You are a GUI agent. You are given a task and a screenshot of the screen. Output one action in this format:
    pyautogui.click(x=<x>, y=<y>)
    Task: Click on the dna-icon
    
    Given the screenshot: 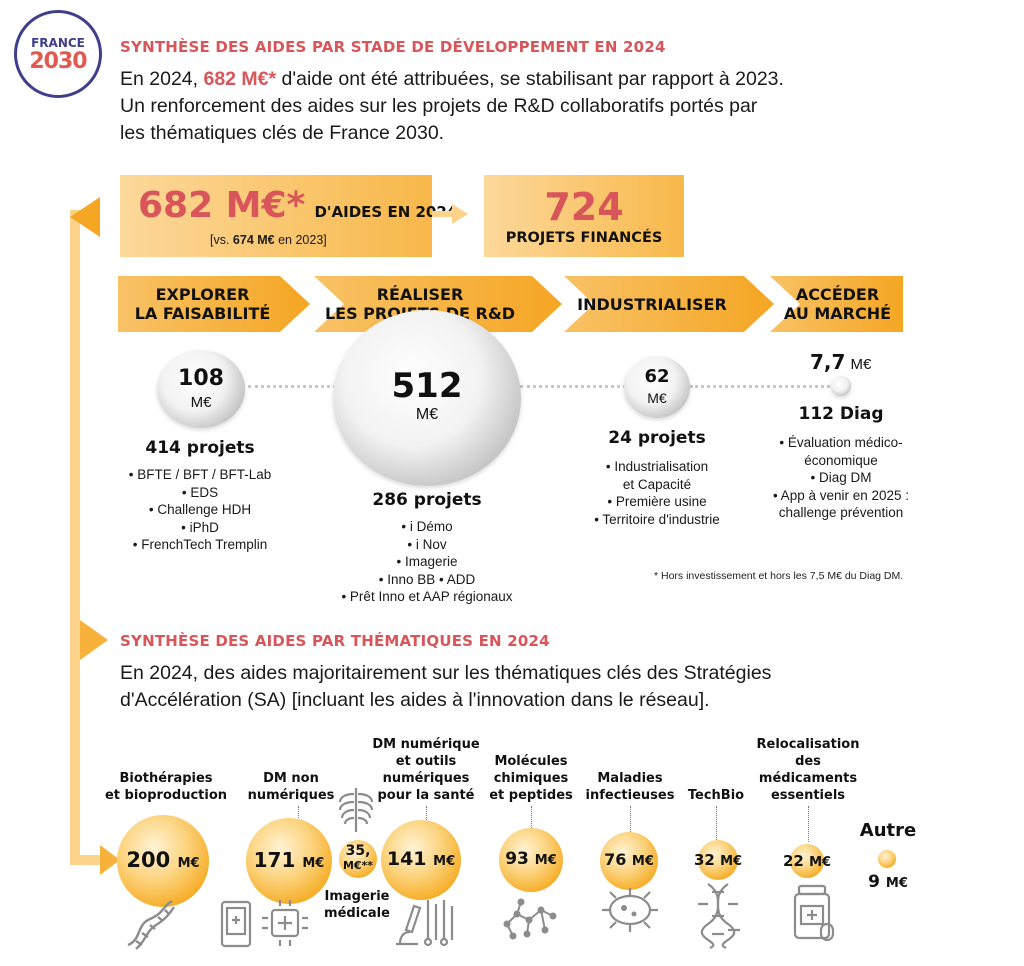 What is the action you would take?
    pyautogui.click(x=151, y=924)
    